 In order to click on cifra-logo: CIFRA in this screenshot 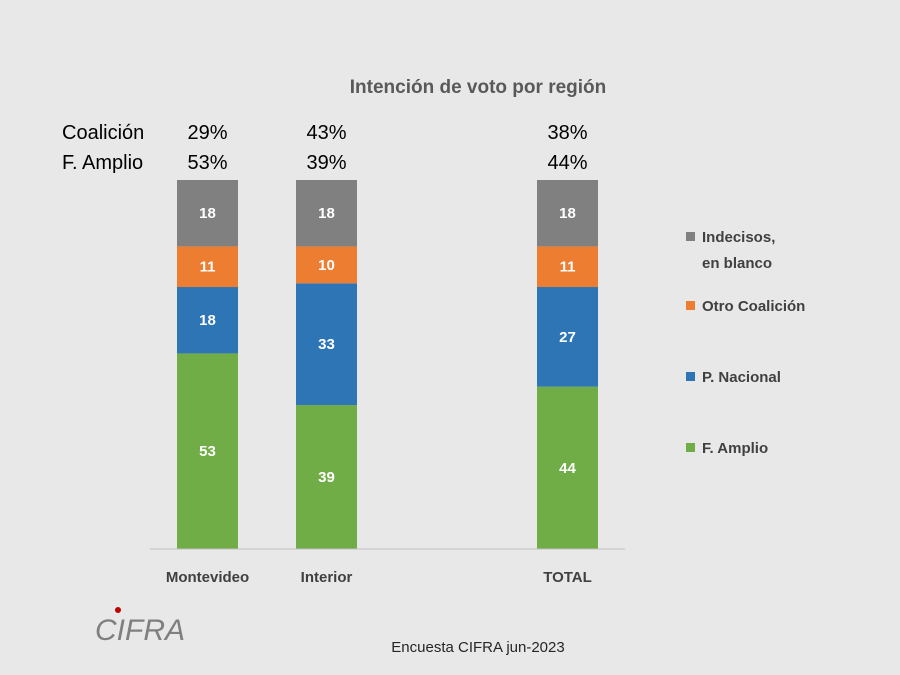, I will do `click(140, 627)`.